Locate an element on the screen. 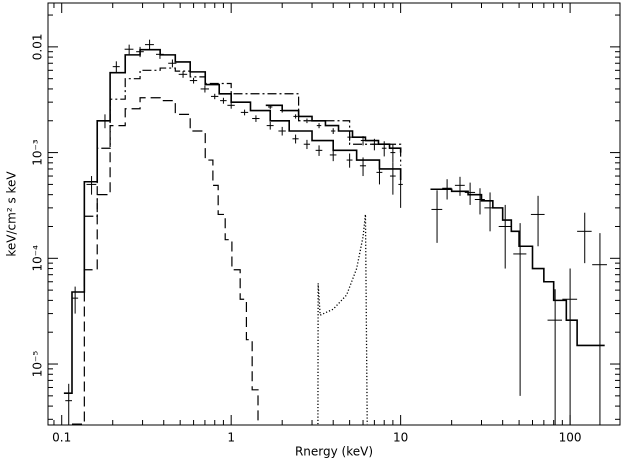 The height and width of the screenshot is (463, 623). x-axis-label: Rnergy (keV) is located at coordinates (334, 452).